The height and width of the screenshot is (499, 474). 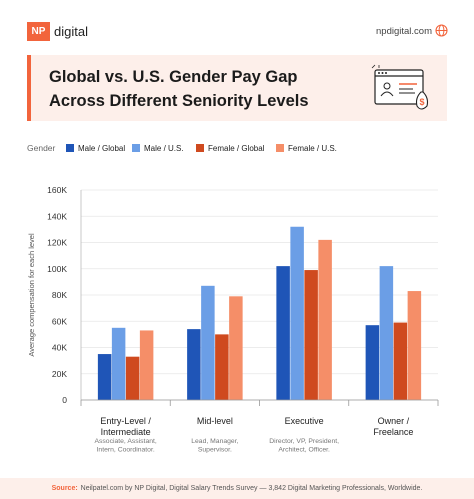 I want to click on legend-label: Male / U.S., so click(x=164, y=148).